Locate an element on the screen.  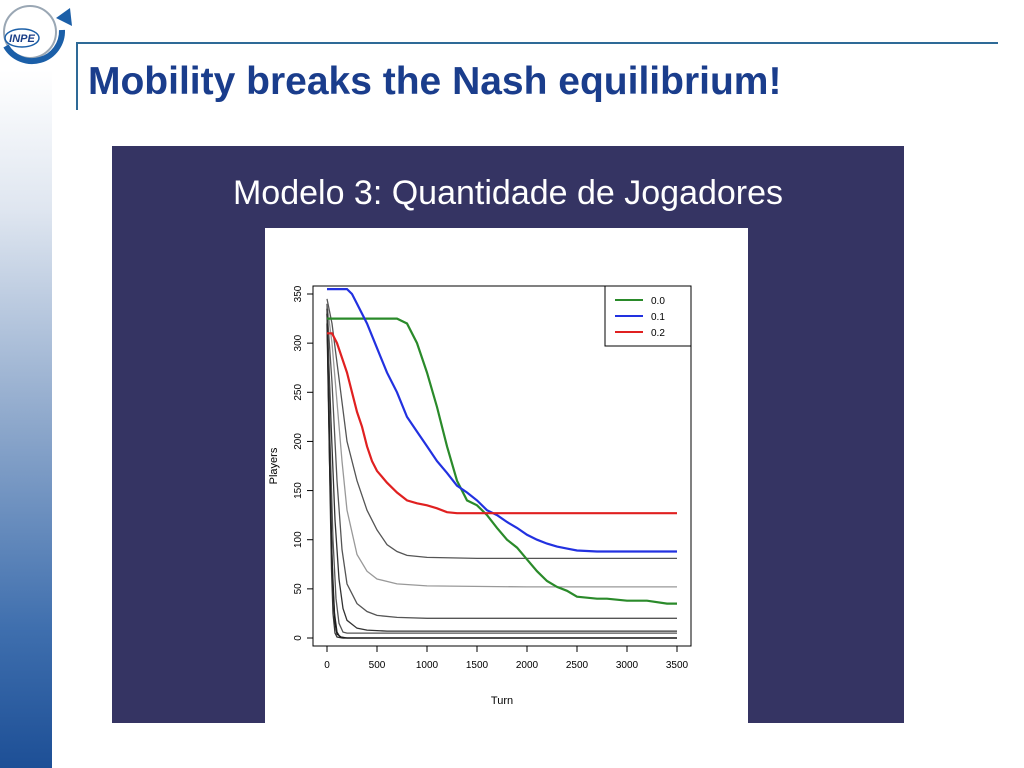
y-tick-label-2: 100 is located at coordinates (298, 539).